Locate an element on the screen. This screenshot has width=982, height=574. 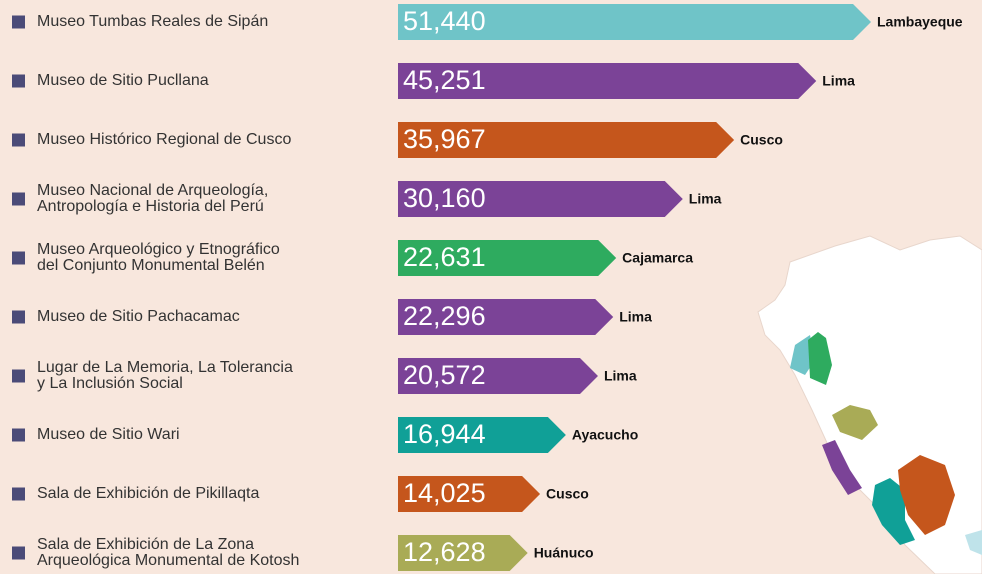
value-label: 51,440 is located at coordinates (444, 21).